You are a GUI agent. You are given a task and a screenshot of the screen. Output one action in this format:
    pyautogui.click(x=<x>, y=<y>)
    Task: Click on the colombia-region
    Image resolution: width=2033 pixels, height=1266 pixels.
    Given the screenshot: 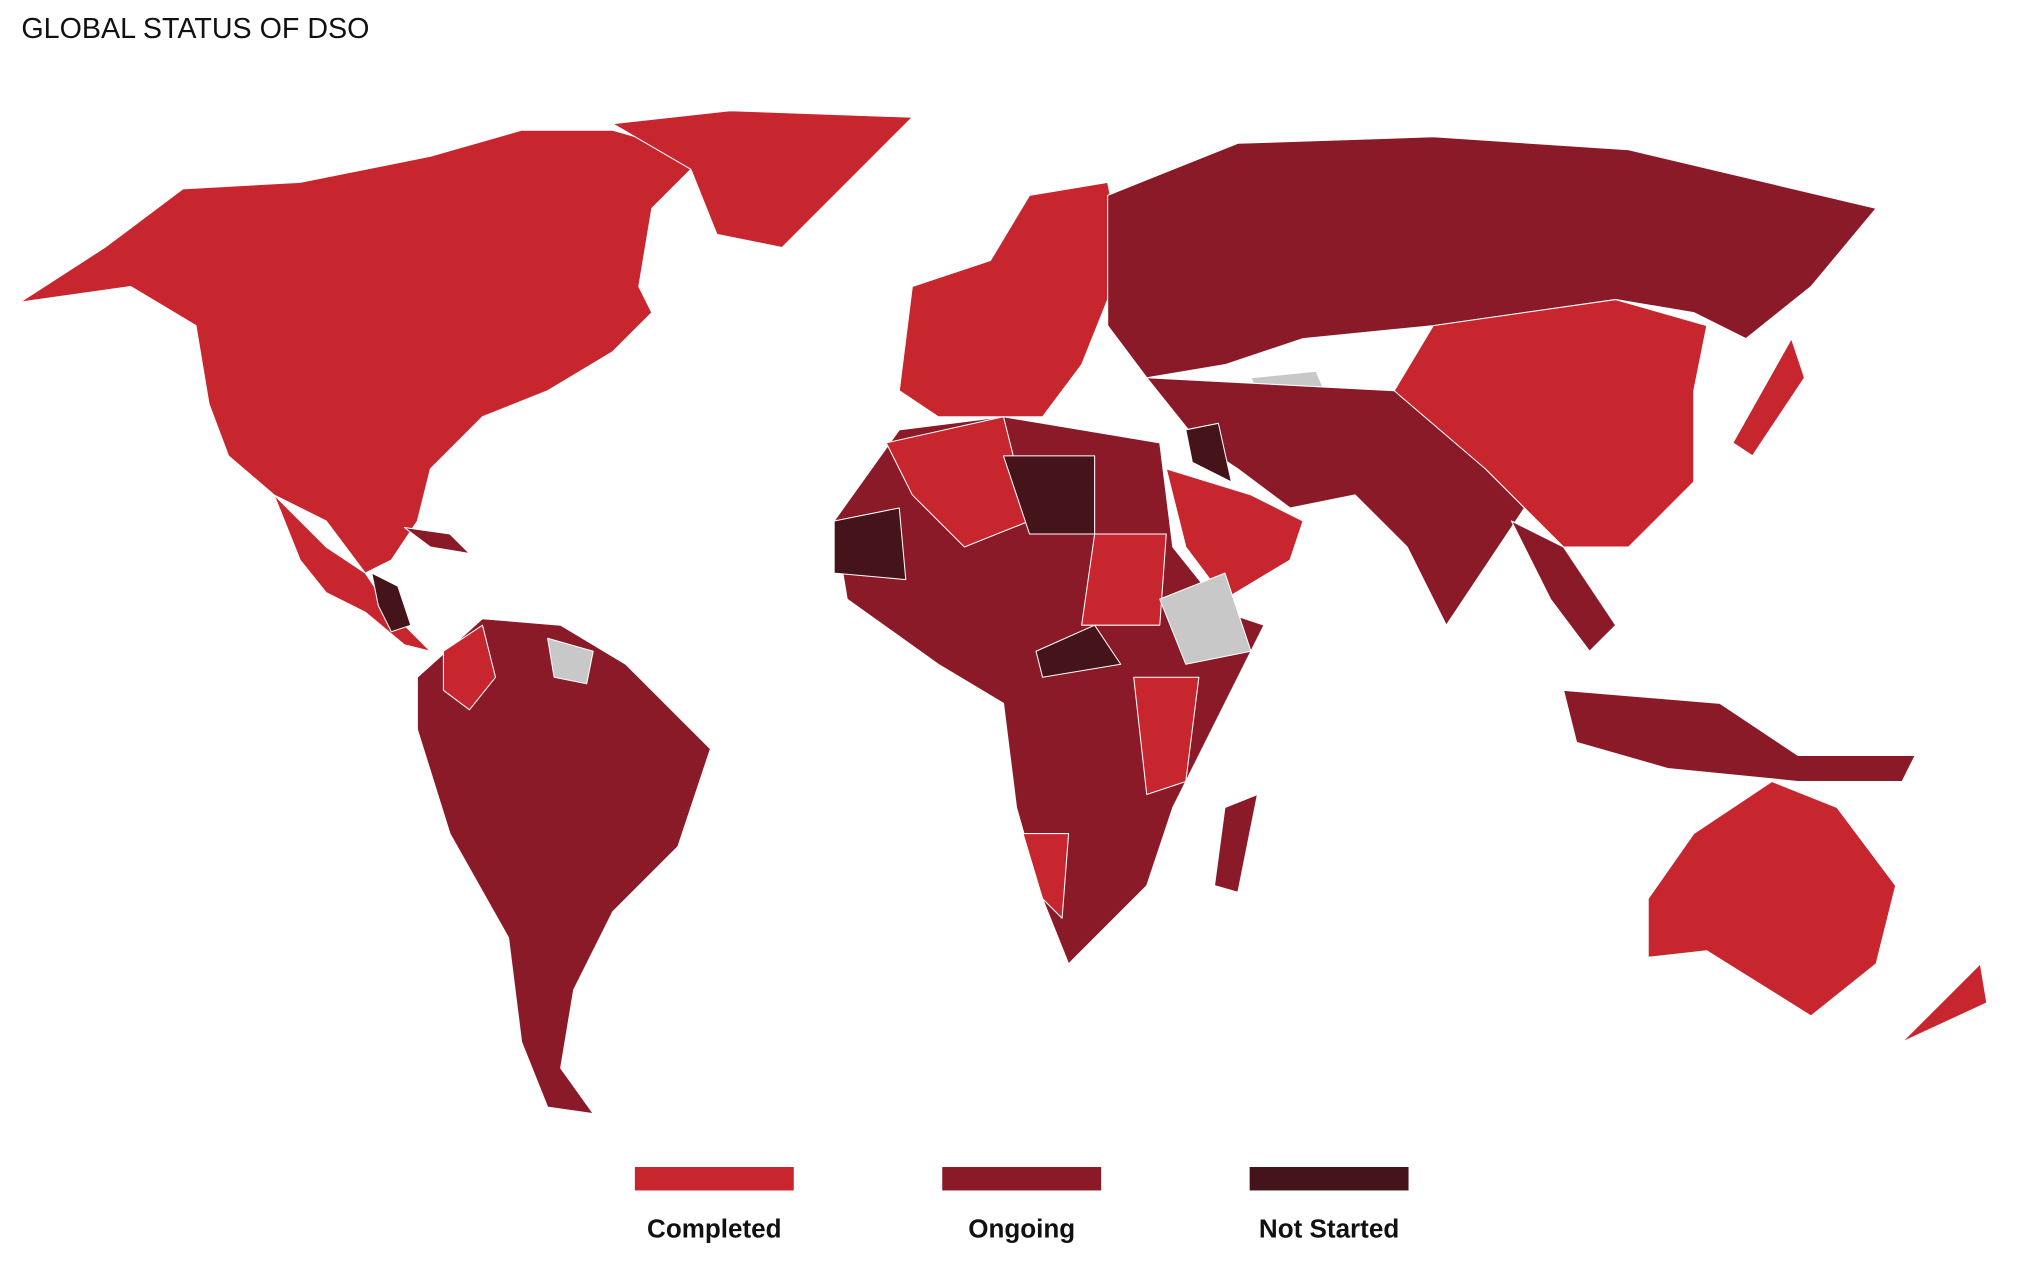 What is the action you would take?
    pyautogui.click(x=469, y=667)
    